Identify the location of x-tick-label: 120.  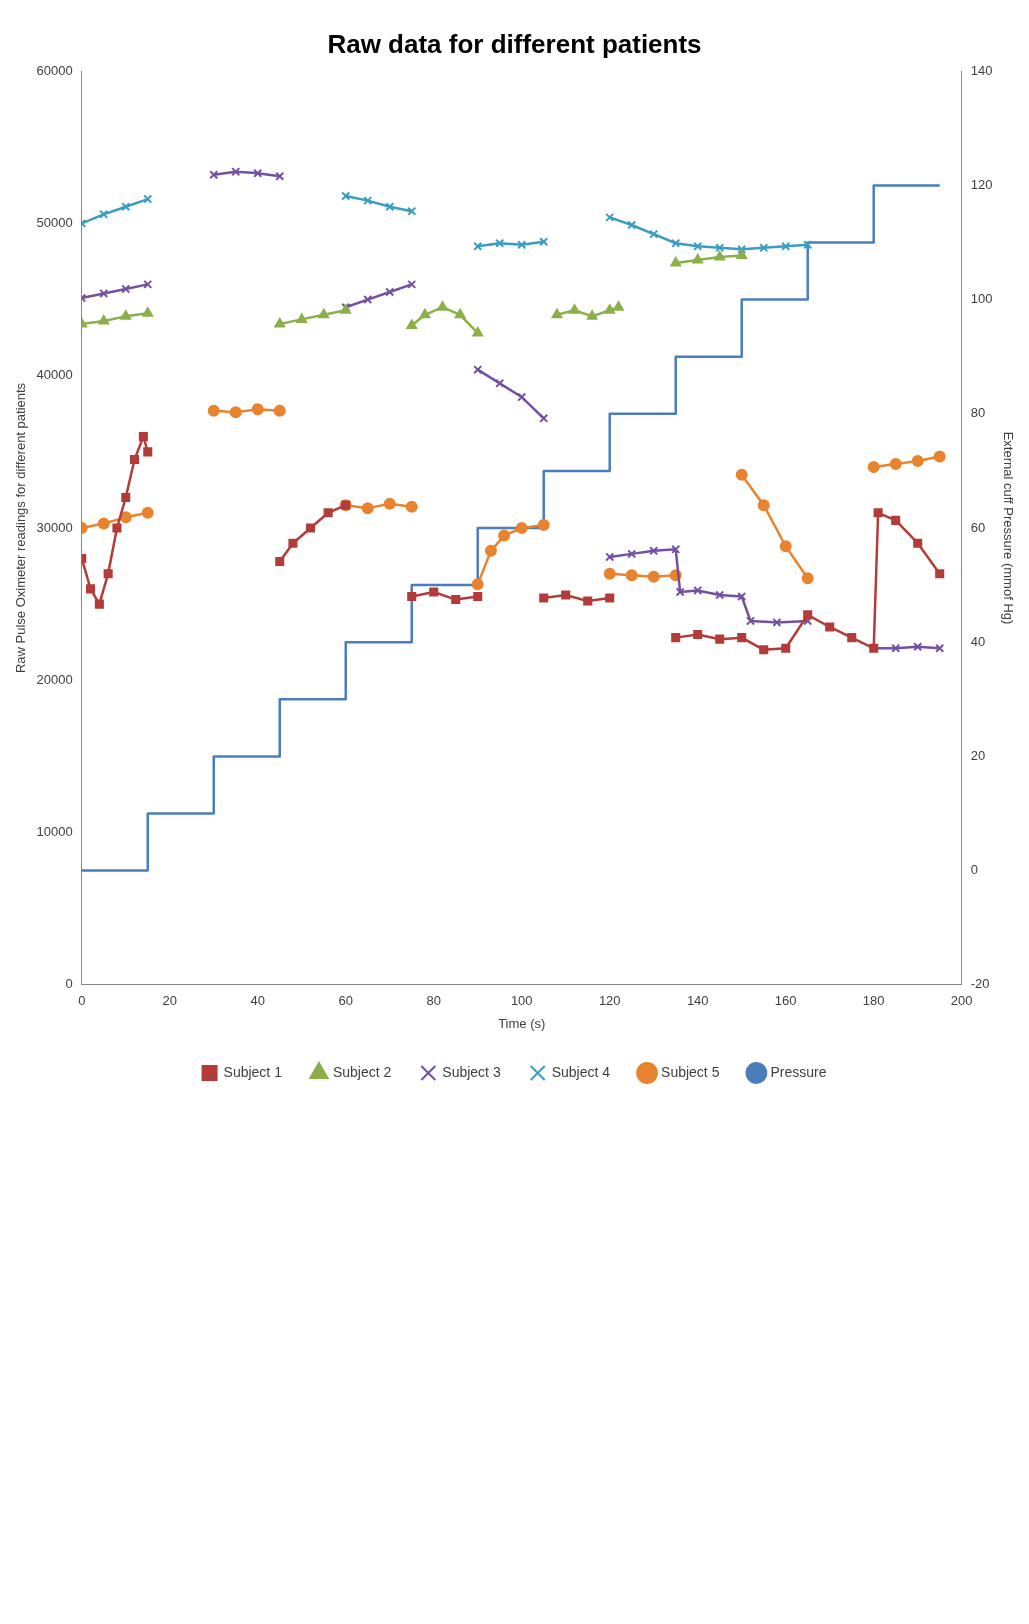
(609, 1001).